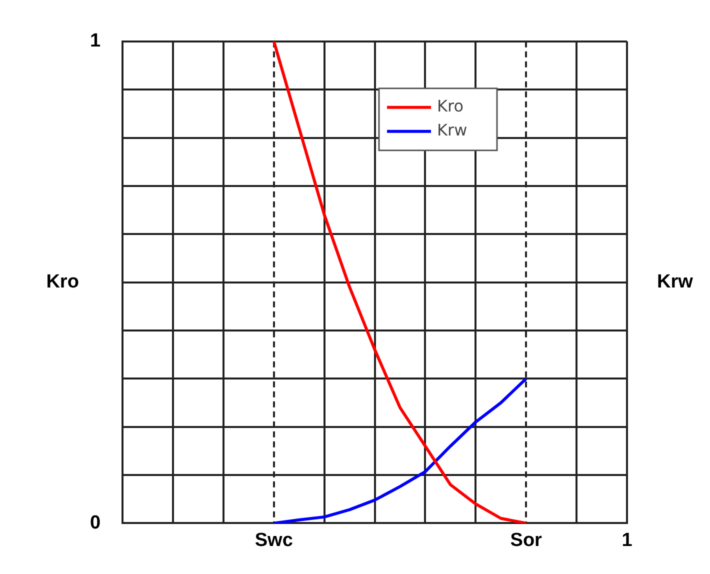 This screenshot has height=574, width=710. What do you see at coordinates (274, 540) in the screenshot?
I see `x-tick-label: Swc` at bounding box center [274, 540].